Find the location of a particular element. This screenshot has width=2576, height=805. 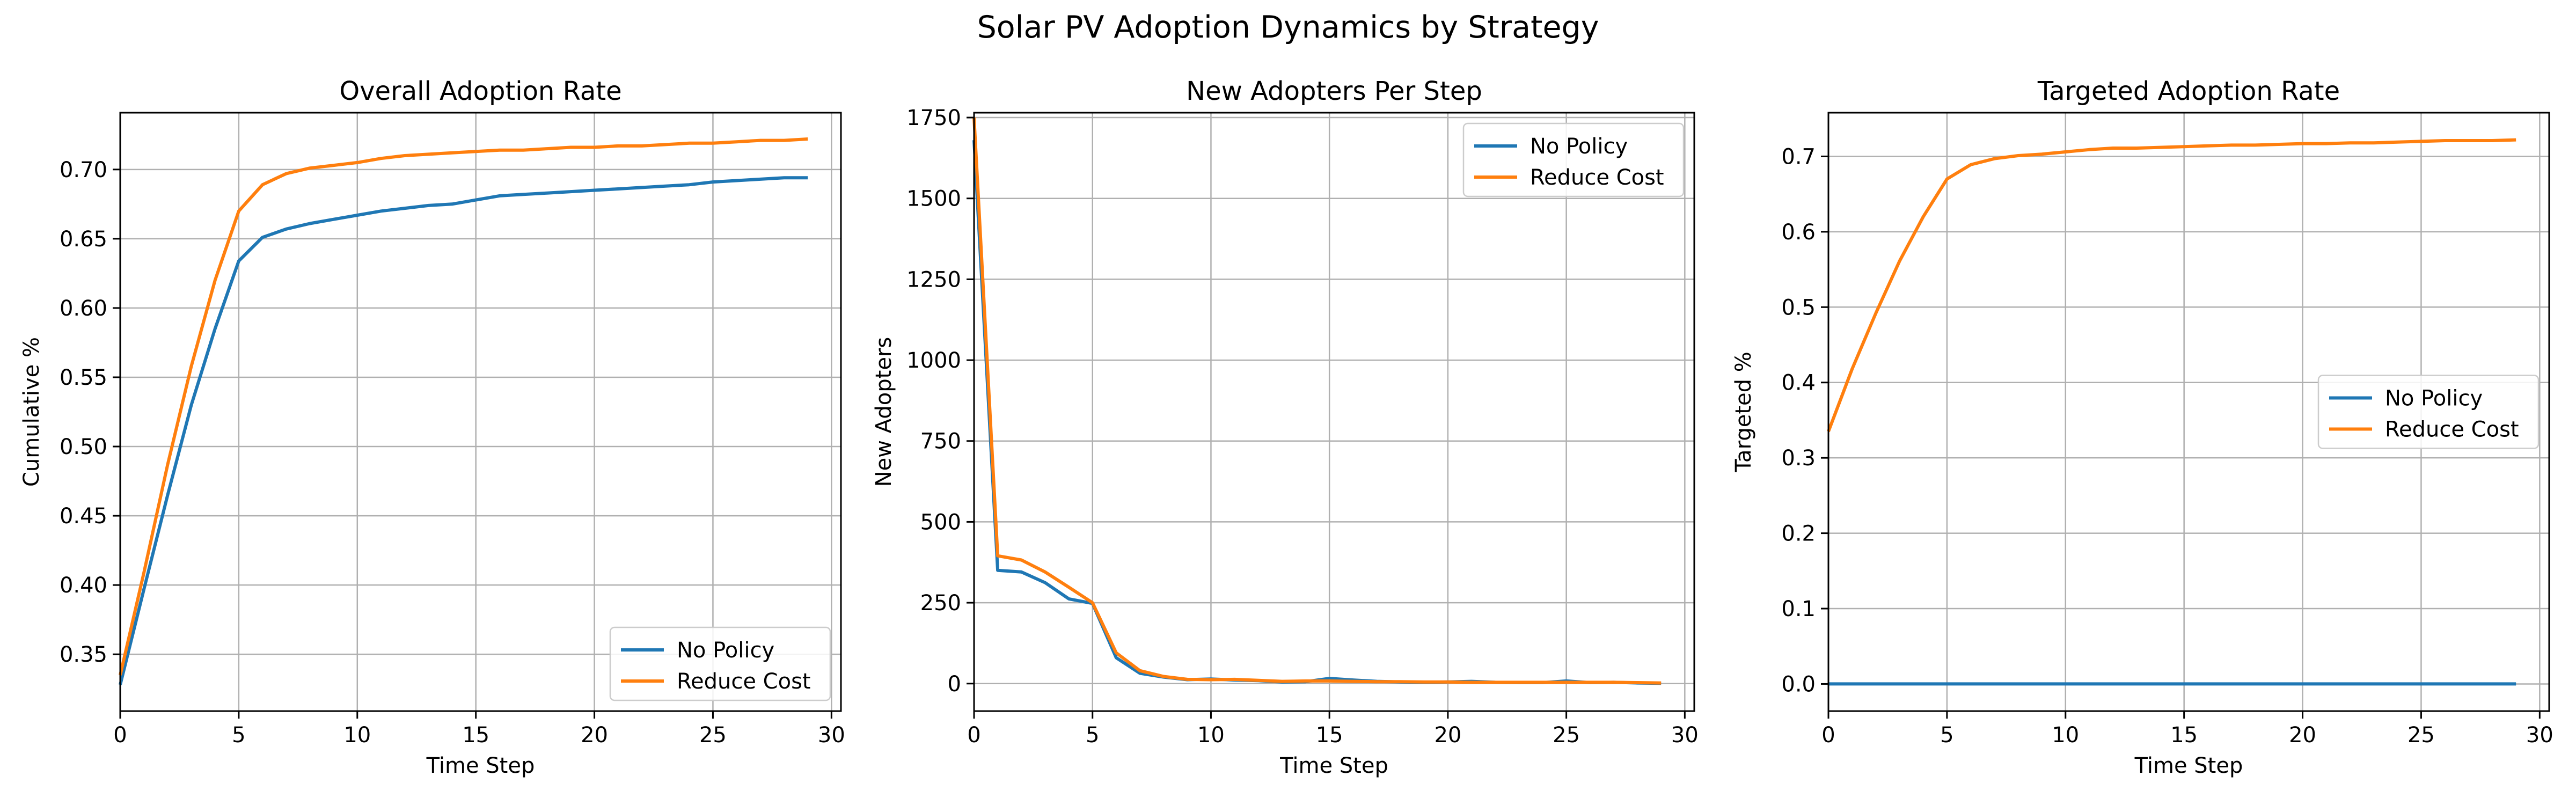

chart-0-xtick-label-2: 10 is located at coordinates (357, 735).